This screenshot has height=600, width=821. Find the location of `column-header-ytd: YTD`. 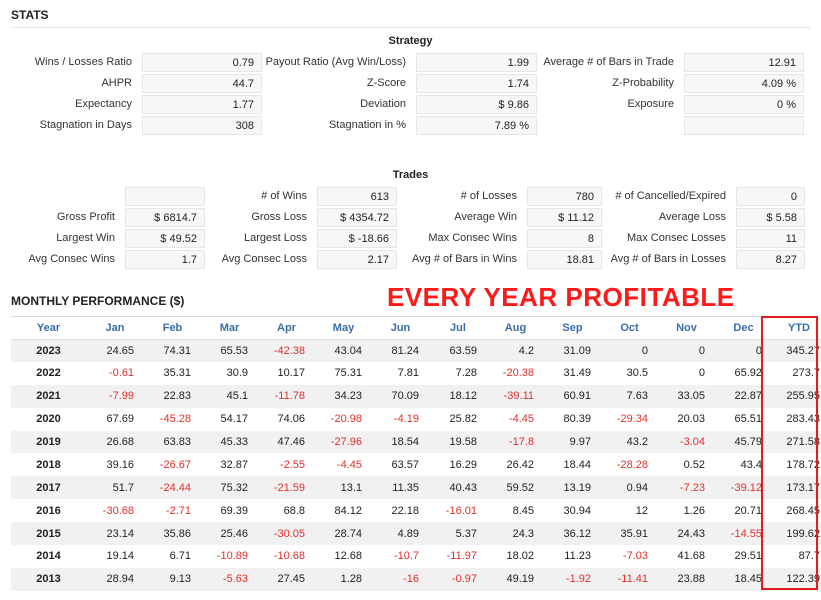

column-header-ytd: YTD is located at coordinates (796, 328).